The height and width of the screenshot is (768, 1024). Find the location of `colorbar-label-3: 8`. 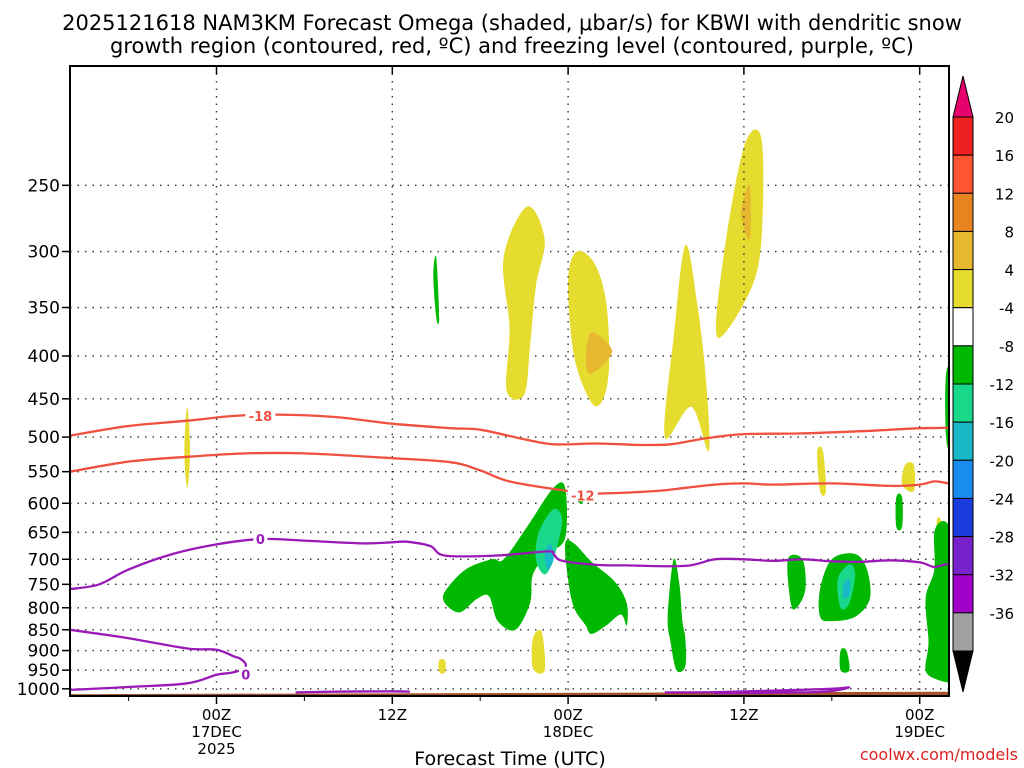

colorbar-label-3: 8 is located at coordinates (1009, 232).